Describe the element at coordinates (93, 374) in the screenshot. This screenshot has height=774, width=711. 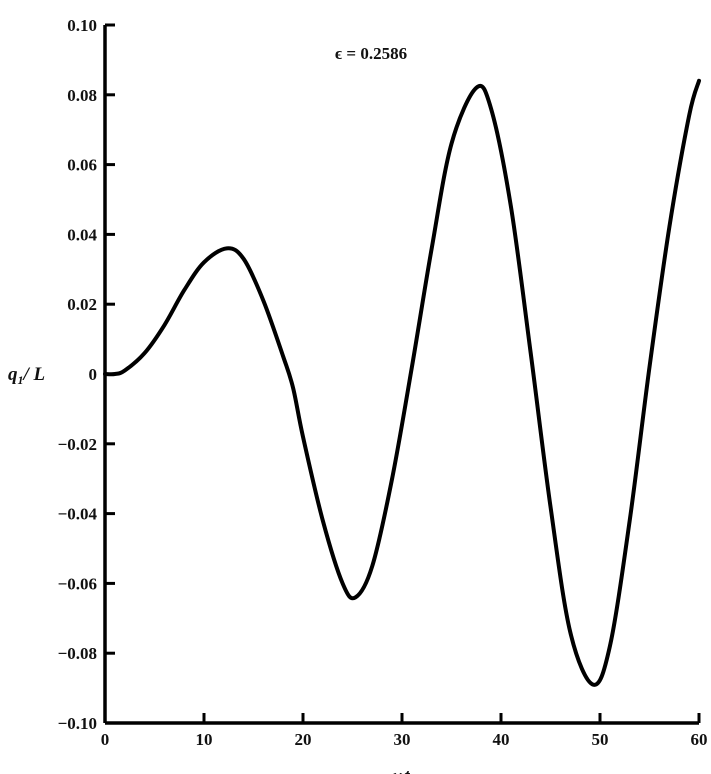
I see `y-tick-label: 0` at that location.